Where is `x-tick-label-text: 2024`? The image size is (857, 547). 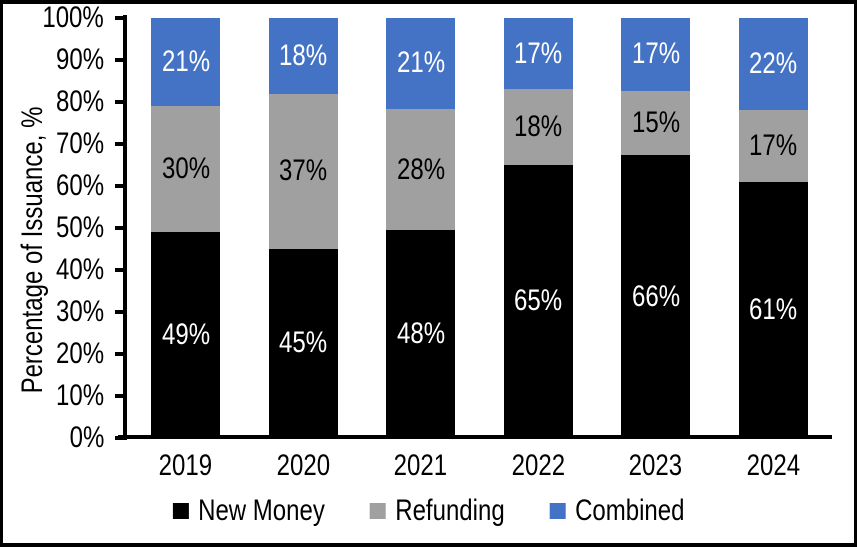 x-tick-label-text: 2024 is located at coordinates (773, 465).